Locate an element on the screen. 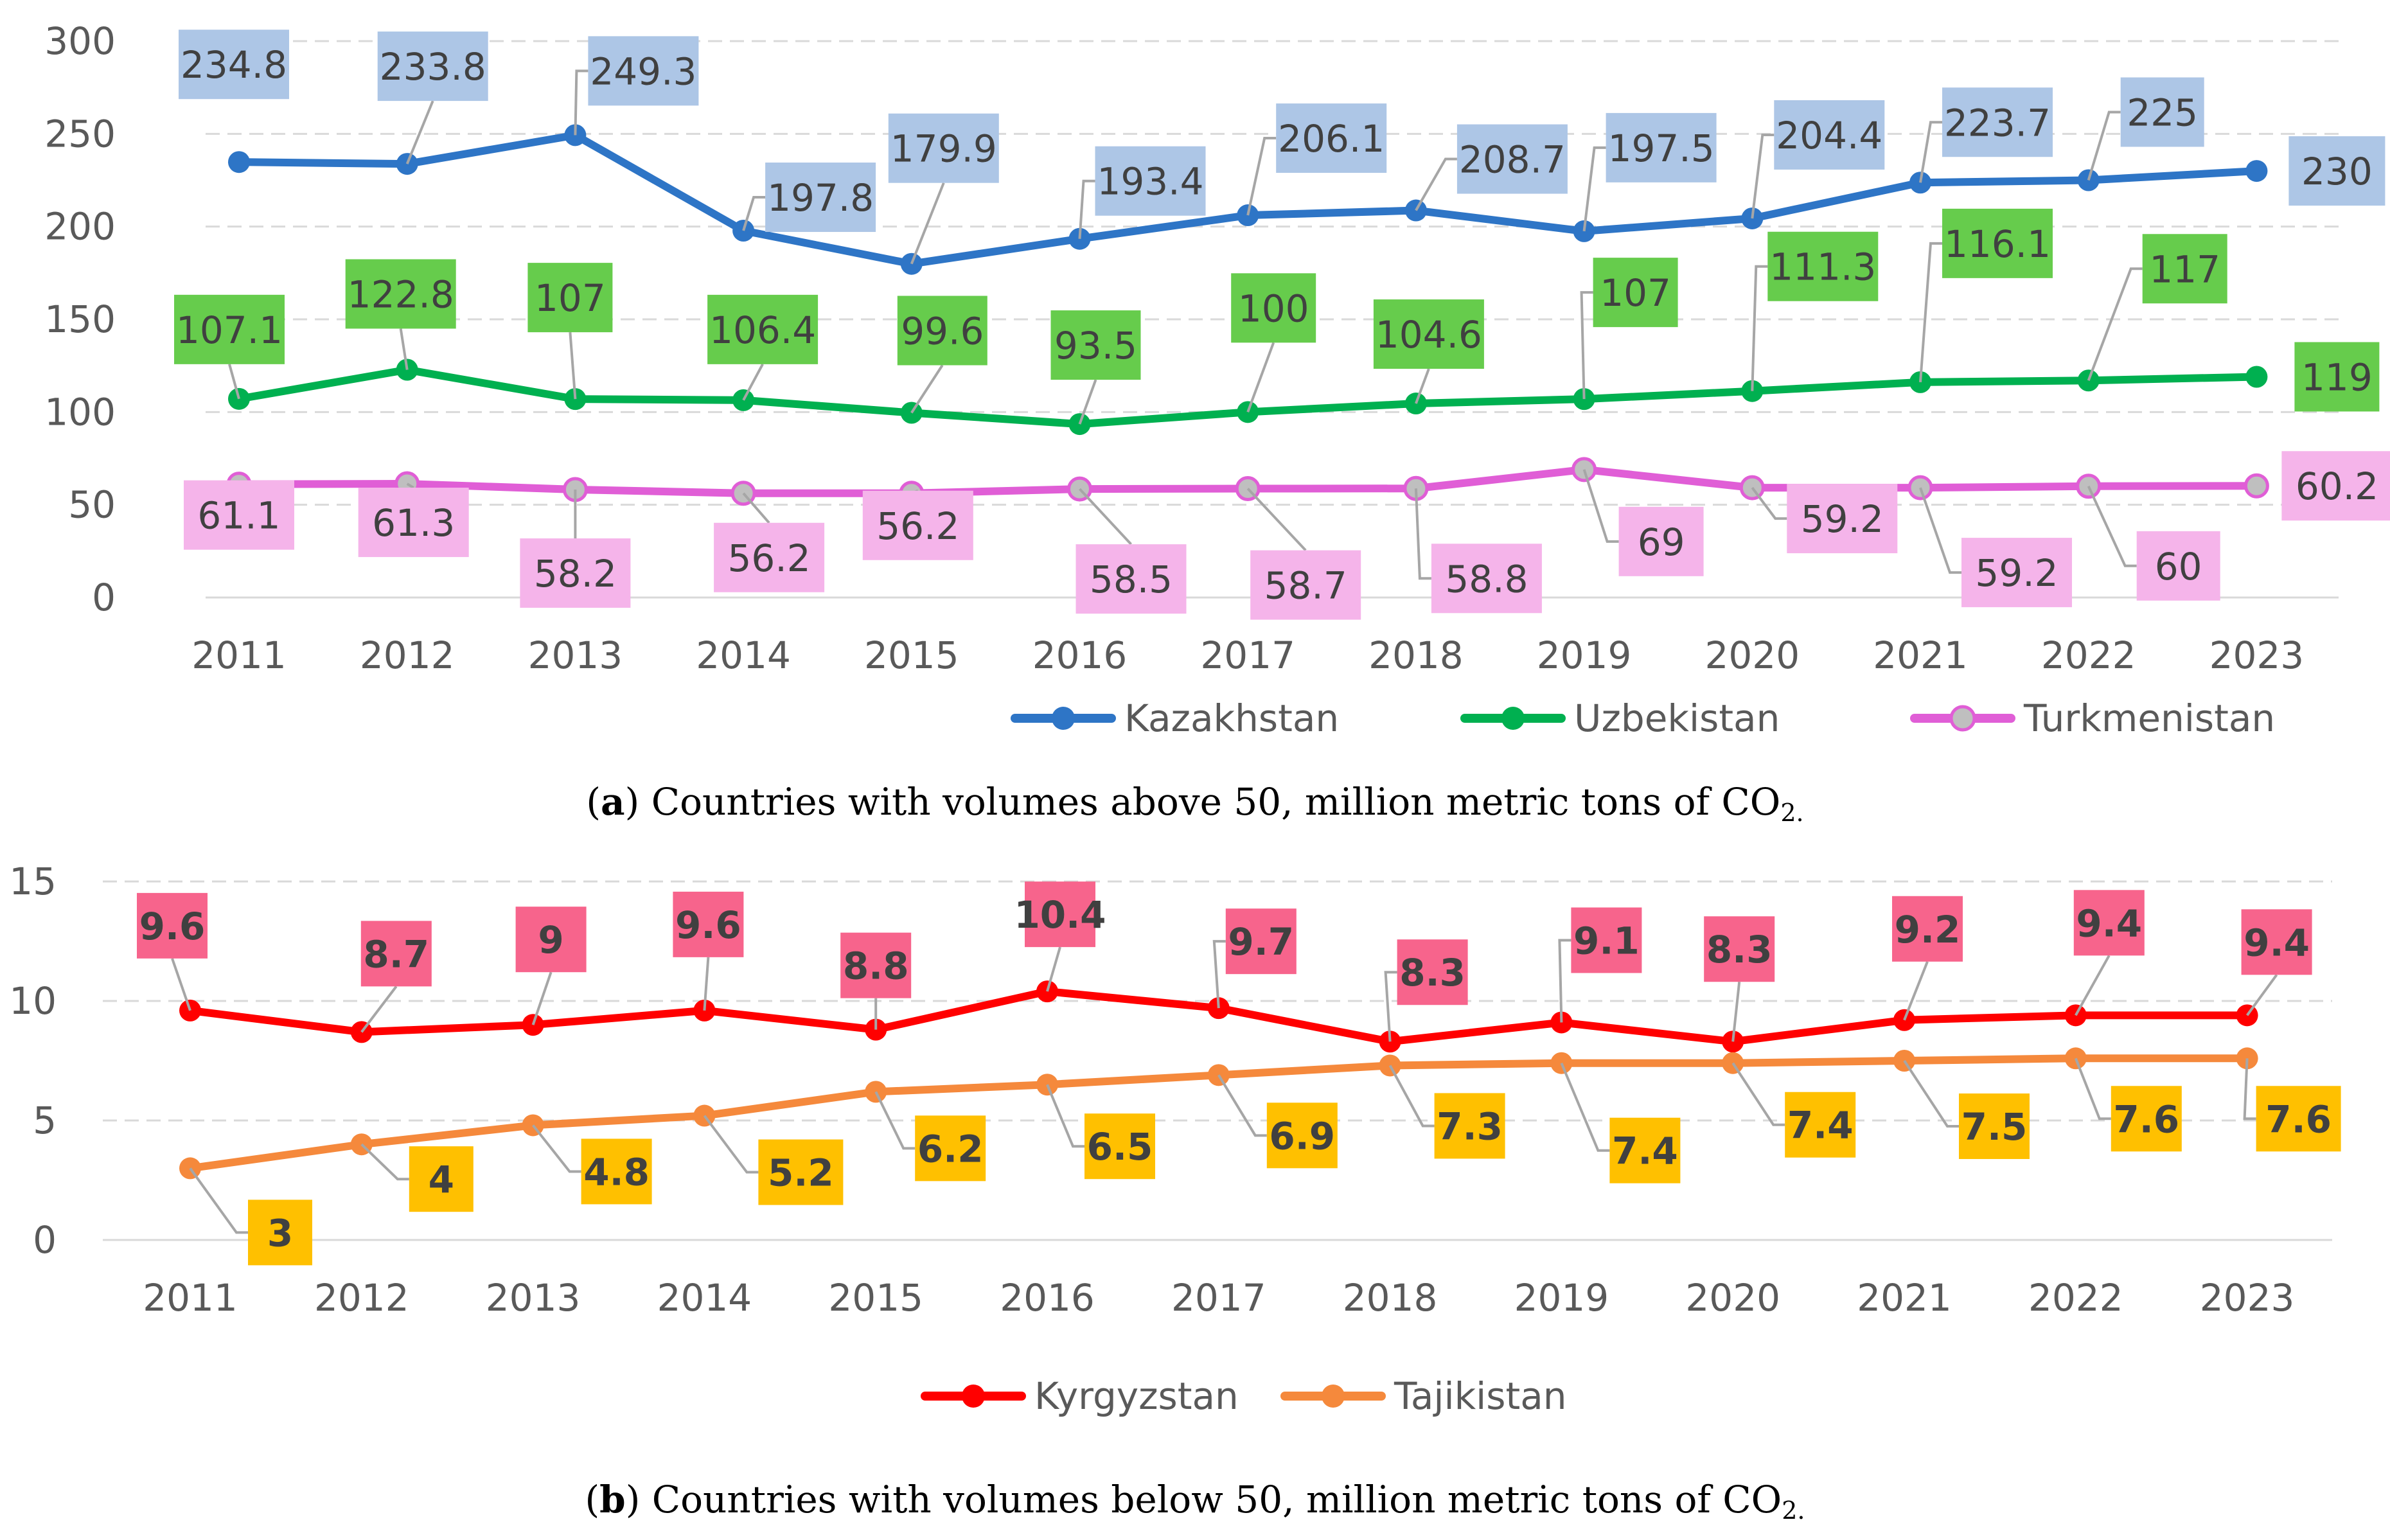 The image size is (2390, 1540). data-label: 56.2 is located at coordinates (769, 558).